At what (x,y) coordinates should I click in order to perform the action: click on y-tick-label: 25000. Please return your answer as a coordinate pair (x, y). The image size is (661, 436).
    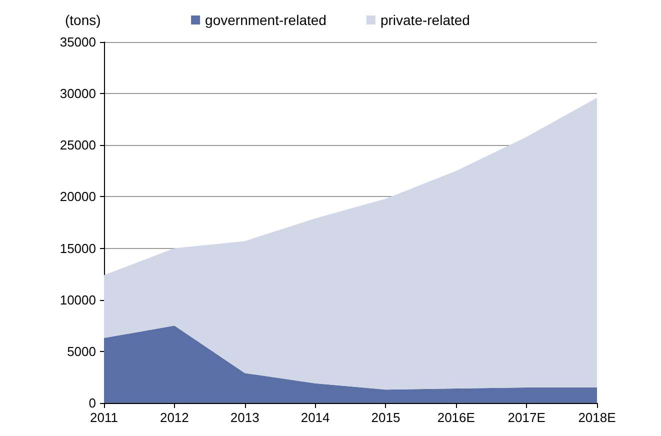
    Looking at the image, I should click on (78, 145).